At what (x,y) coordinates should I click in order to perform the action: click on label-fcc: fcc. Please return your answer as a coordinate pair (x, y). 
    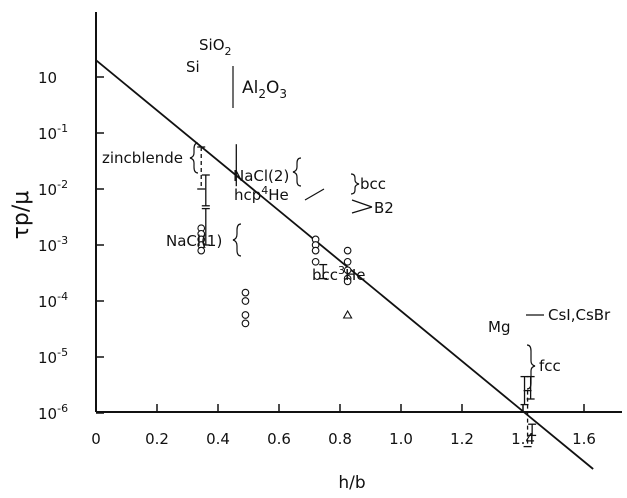
    Looking at the image, I should click on (550, 366).